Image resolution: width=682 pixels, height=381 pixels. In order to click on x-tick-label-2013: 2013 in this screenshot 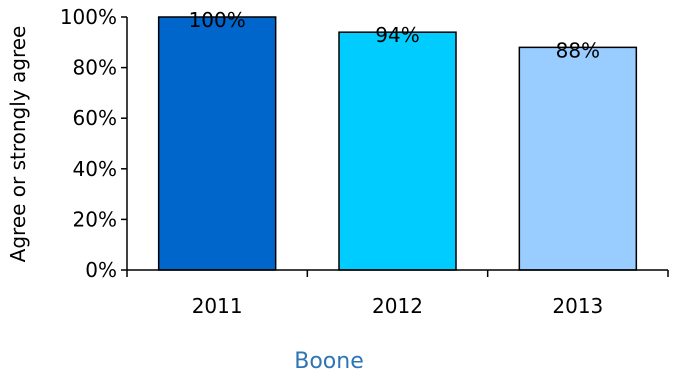, I will do `click(577, 306)`.